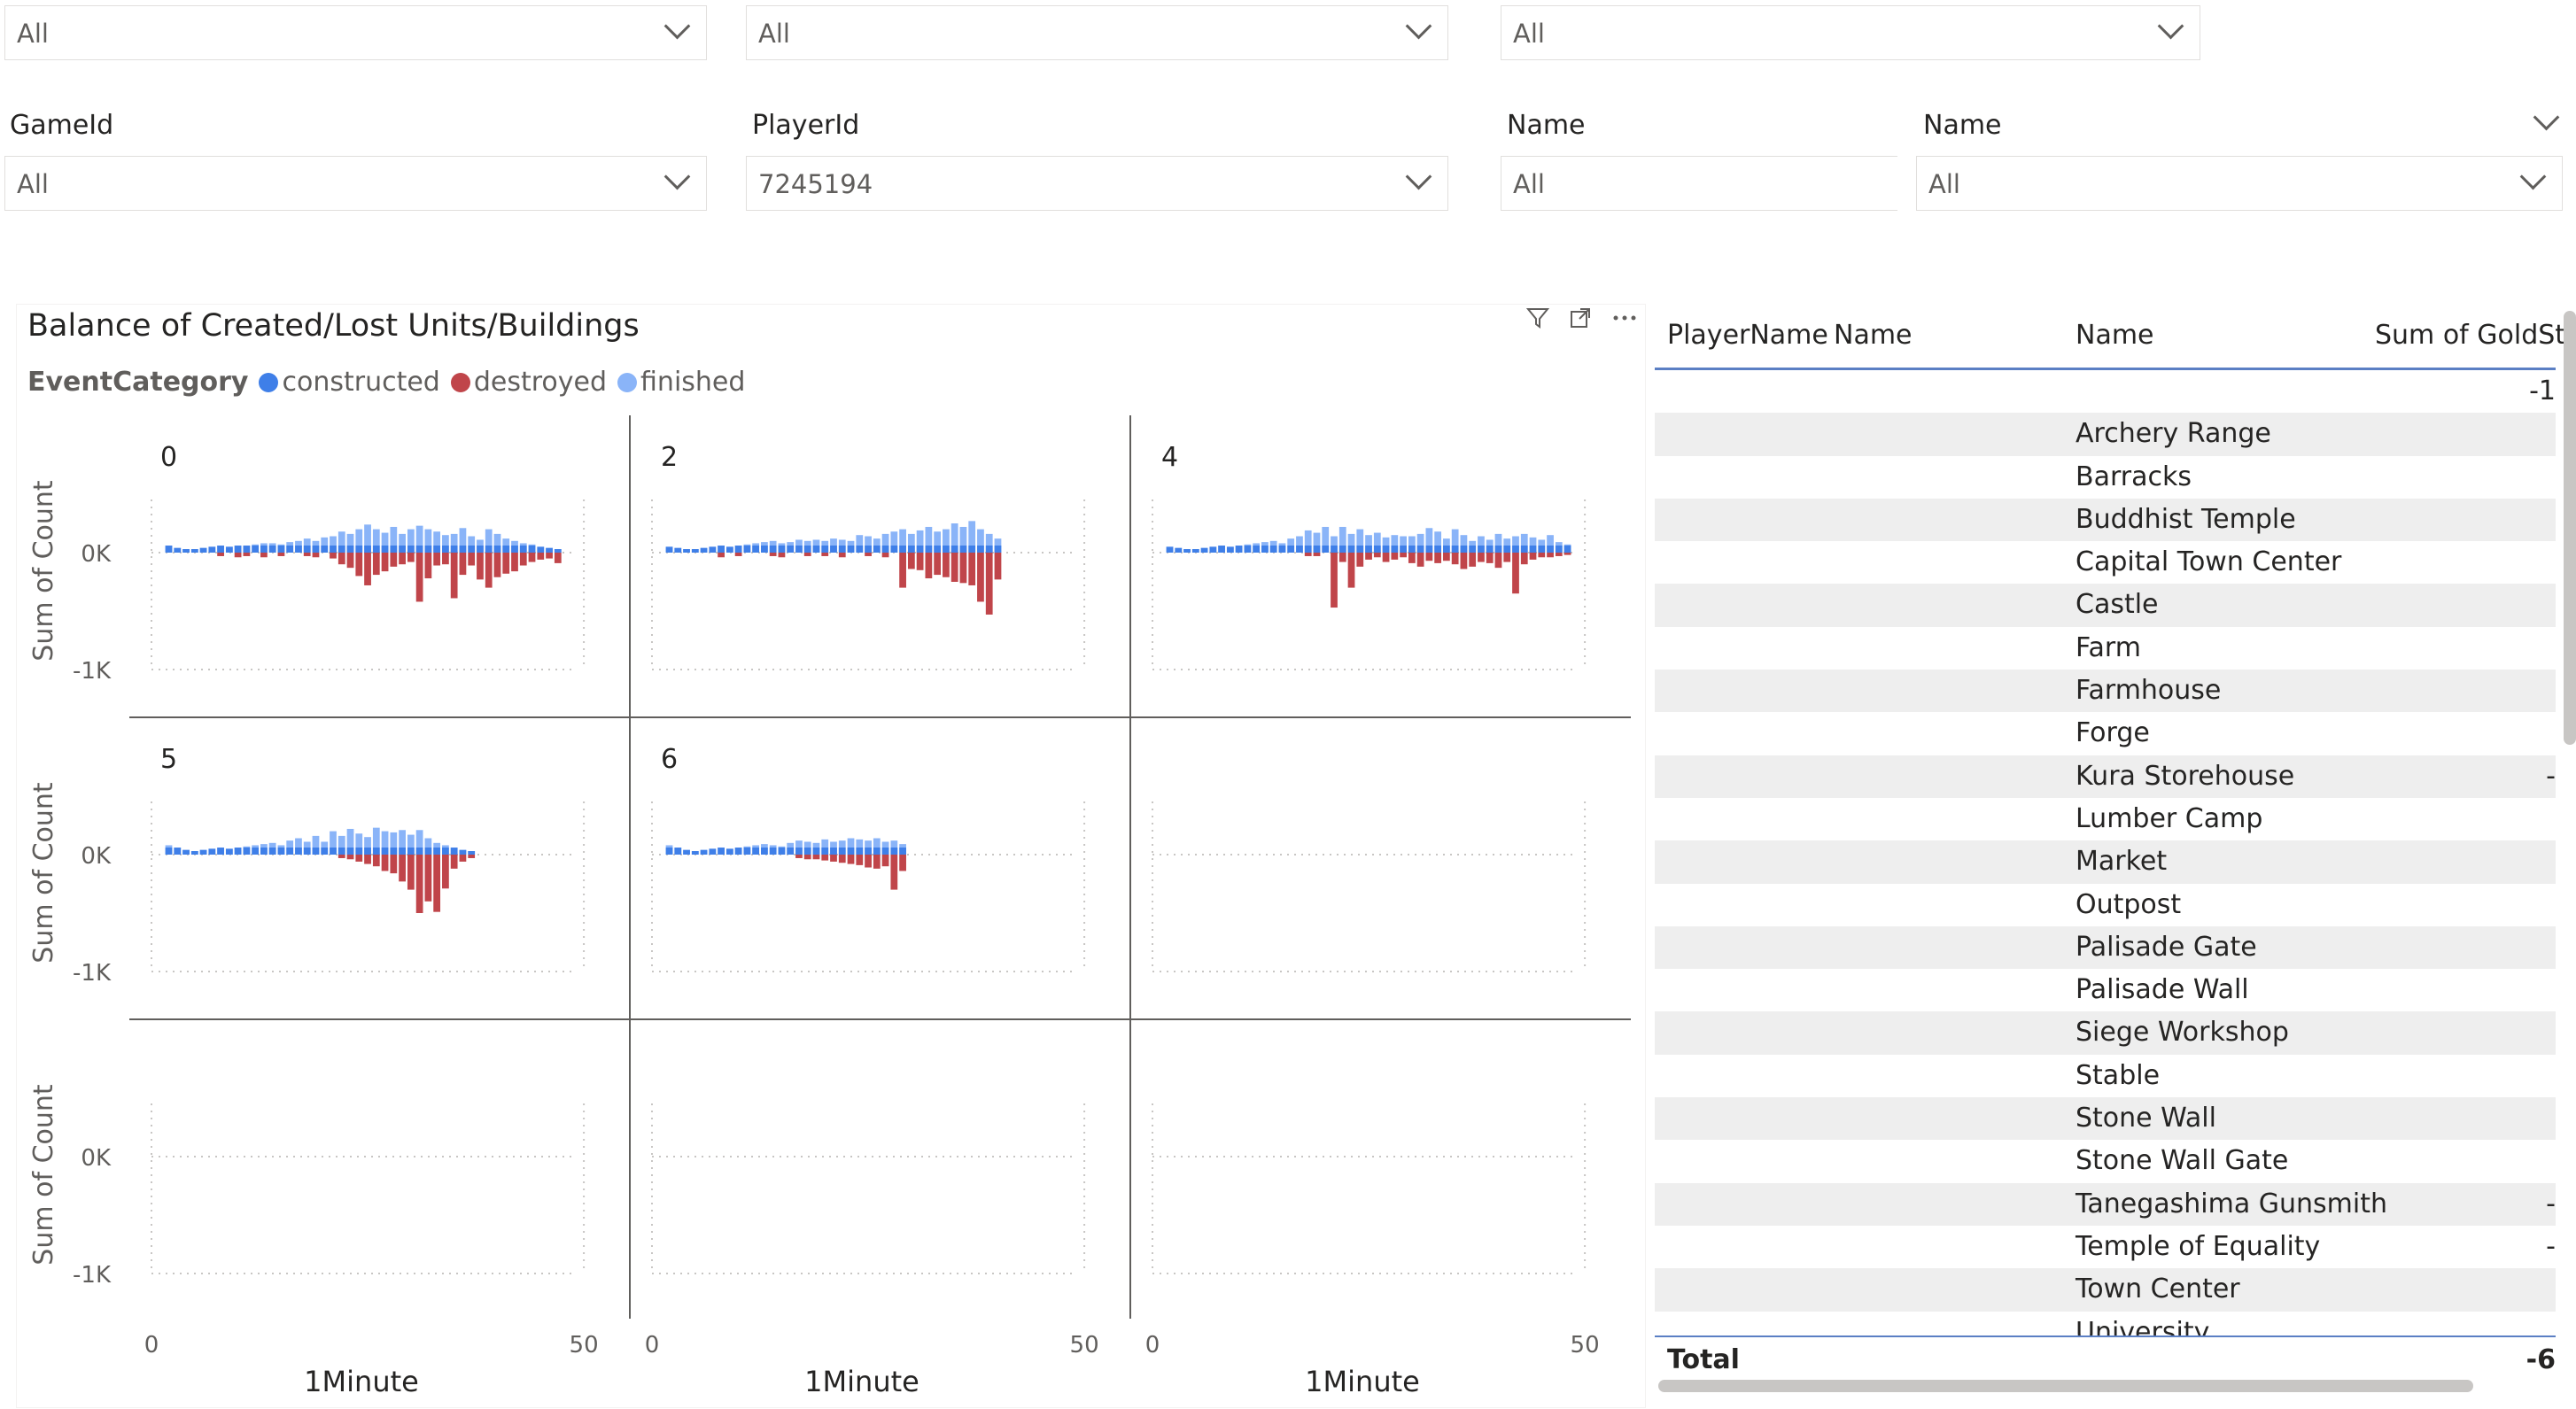 The height and width of the screenshot is (1409, 2576). I want to click on top-slicer-2-dropdown: All, so click(1097, 32).